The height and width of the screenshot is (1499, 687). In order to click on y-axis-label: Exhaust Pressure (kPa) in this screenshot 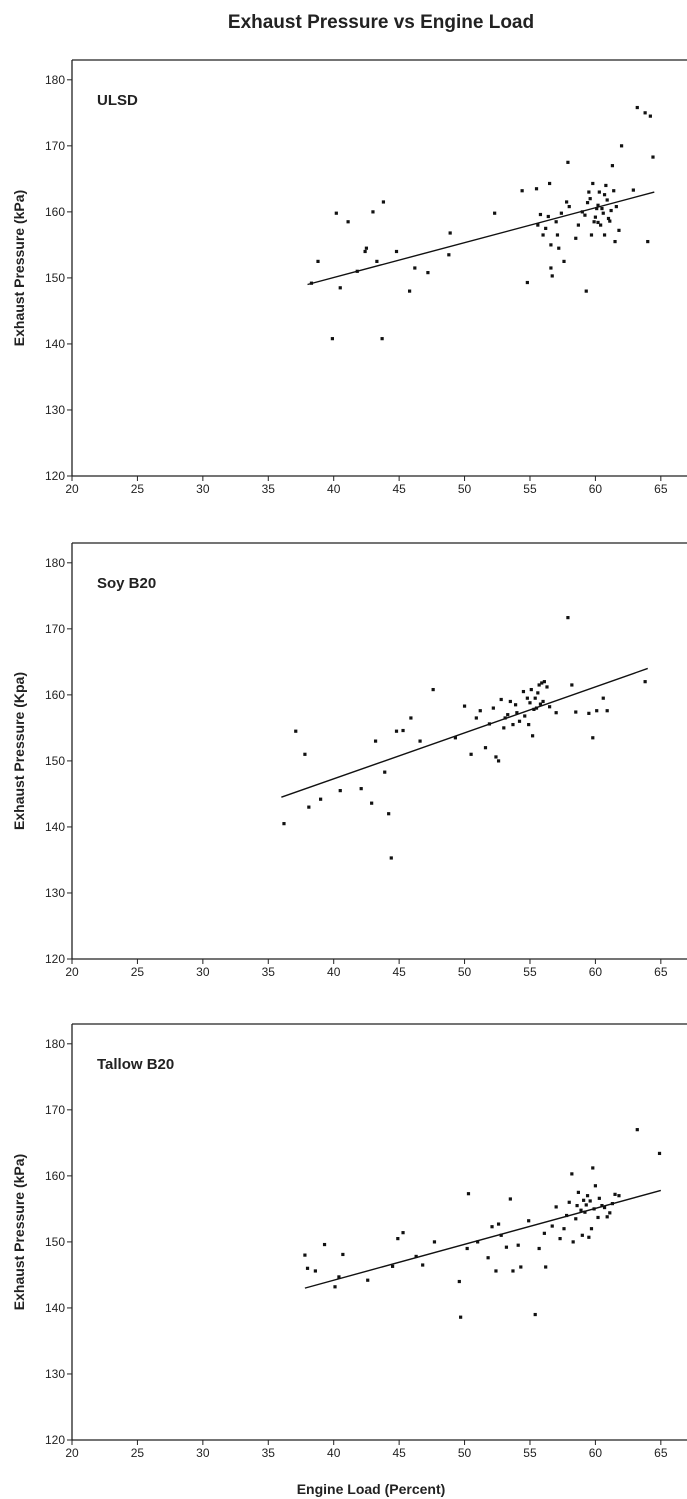, I will do `click(19, 1232)`.